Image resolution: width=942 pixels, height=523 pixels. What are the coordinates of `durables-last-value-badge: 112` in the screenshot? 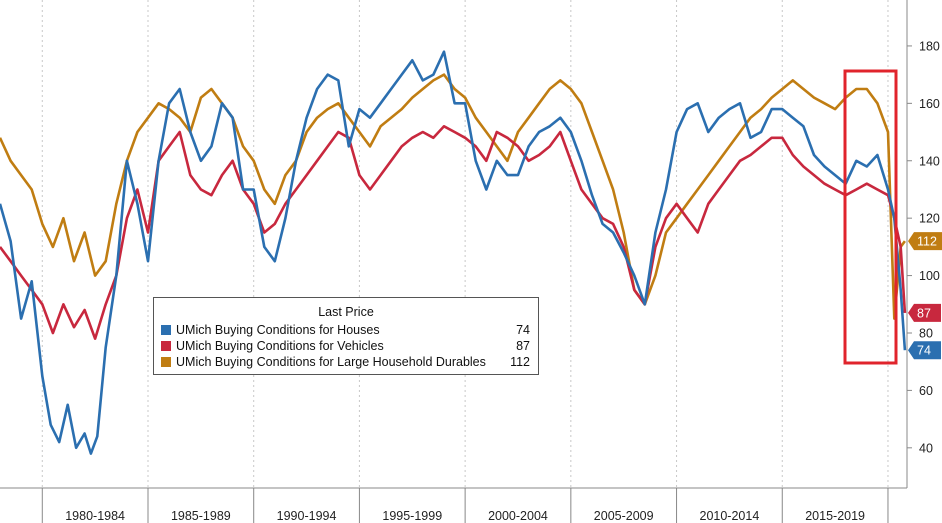 It's located at (925, 241).